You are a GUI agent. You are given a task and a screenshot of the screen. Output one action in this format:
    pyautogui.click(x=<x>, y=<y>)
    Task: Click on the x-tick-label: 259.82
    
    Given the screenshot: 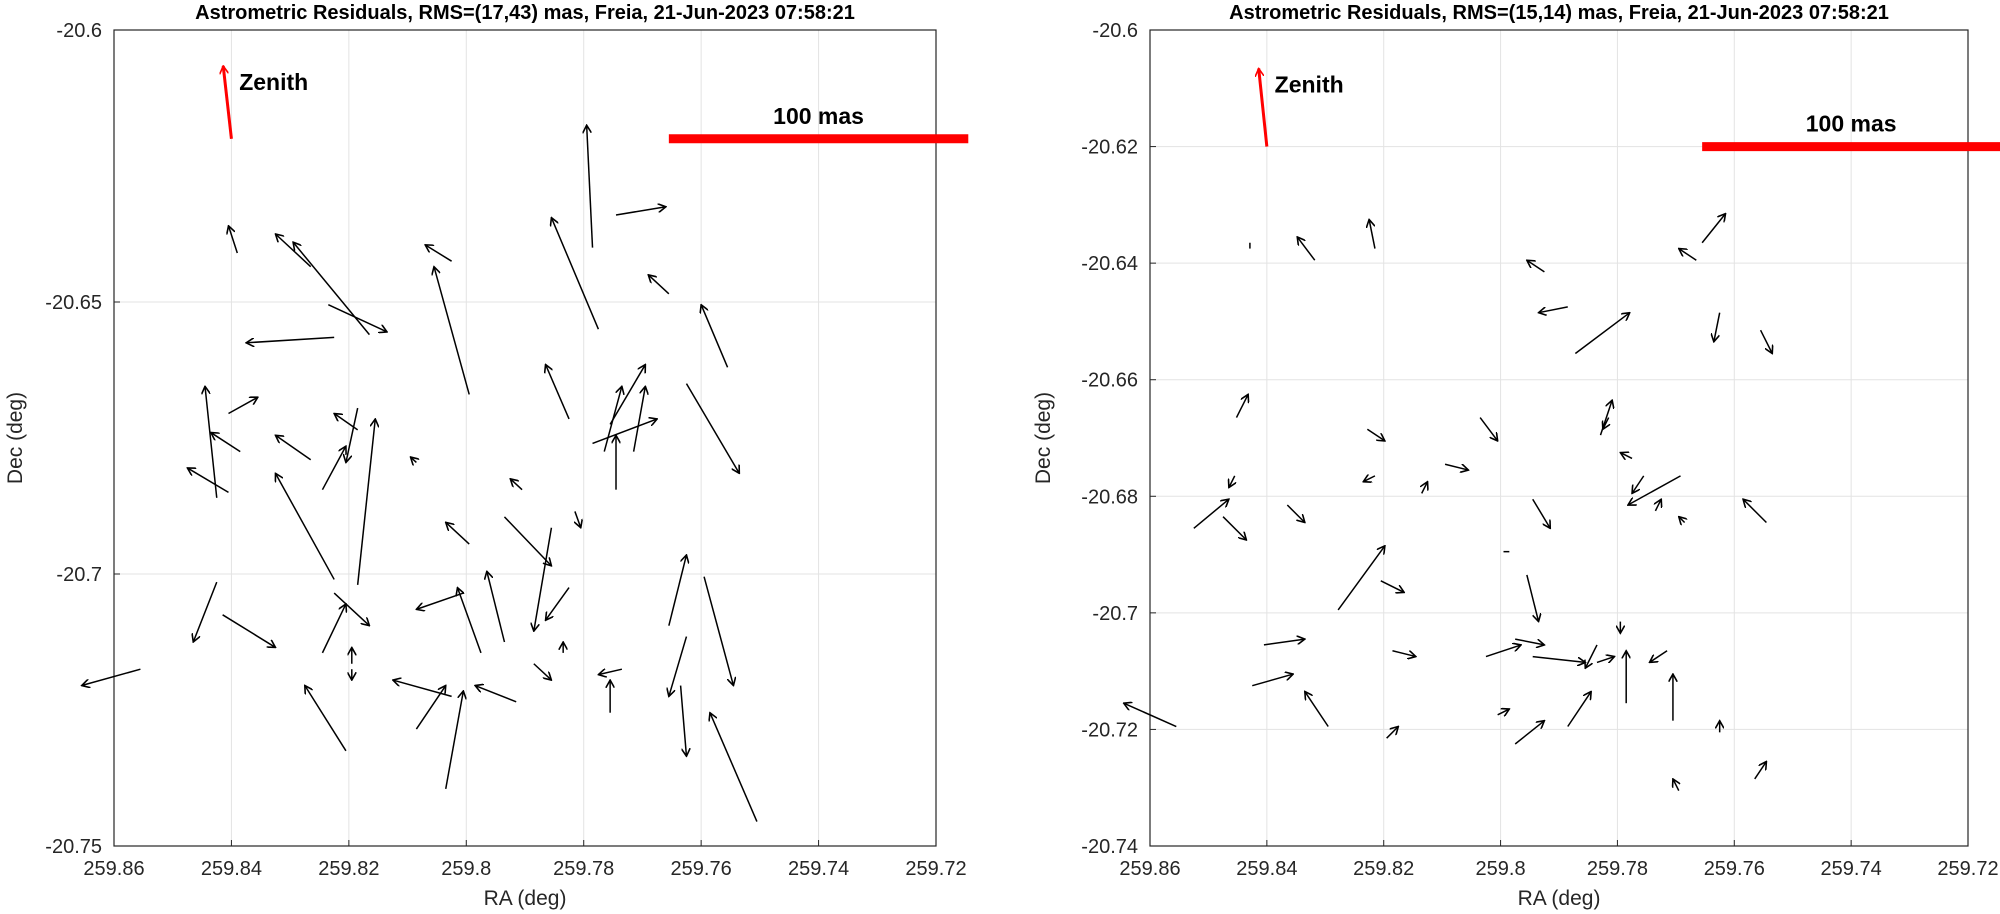 What is the action you would take?
    pyautogui.click(x=348, y=869)
    